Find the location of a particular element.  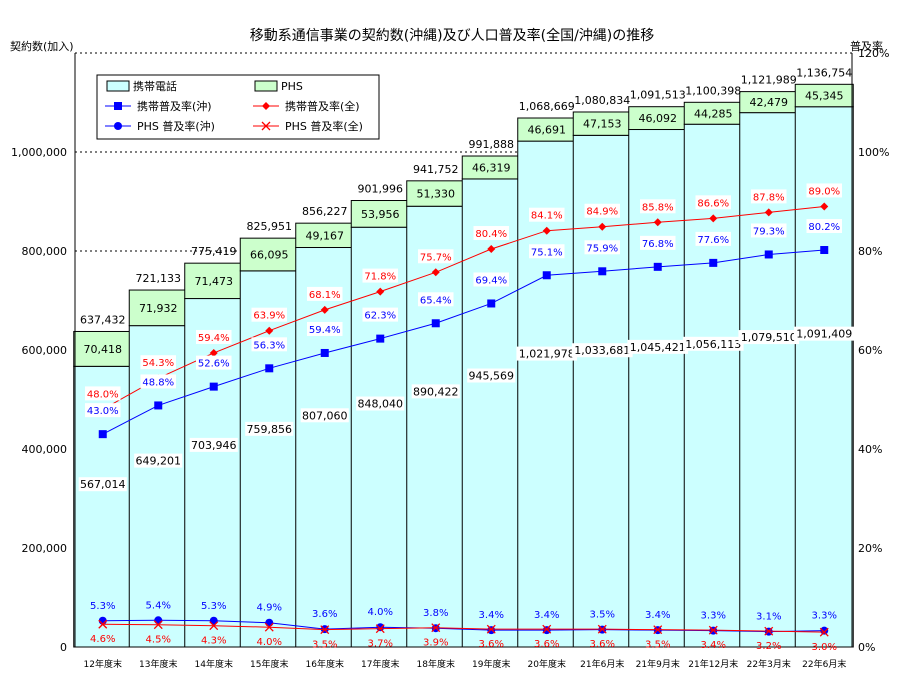

mobile-value-label: 1,079,510 is located at coordinates (769, 337).